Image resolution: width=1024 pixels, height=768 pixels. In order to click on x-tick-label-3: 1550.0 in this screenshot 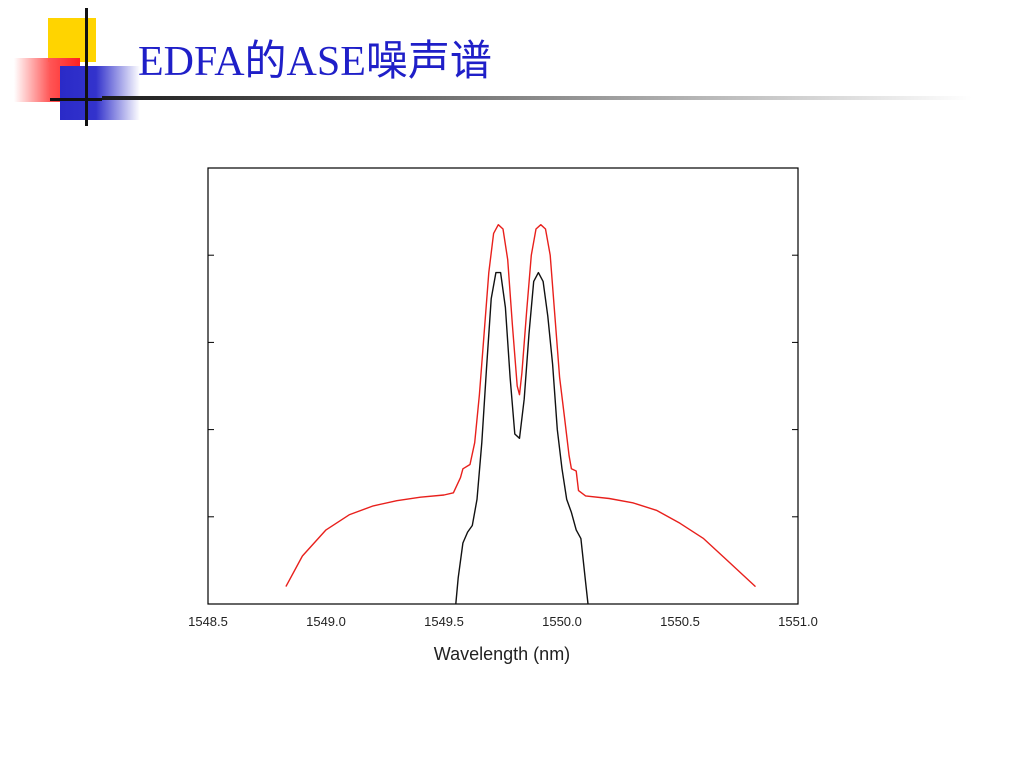, I will do `click(562, 621)`.